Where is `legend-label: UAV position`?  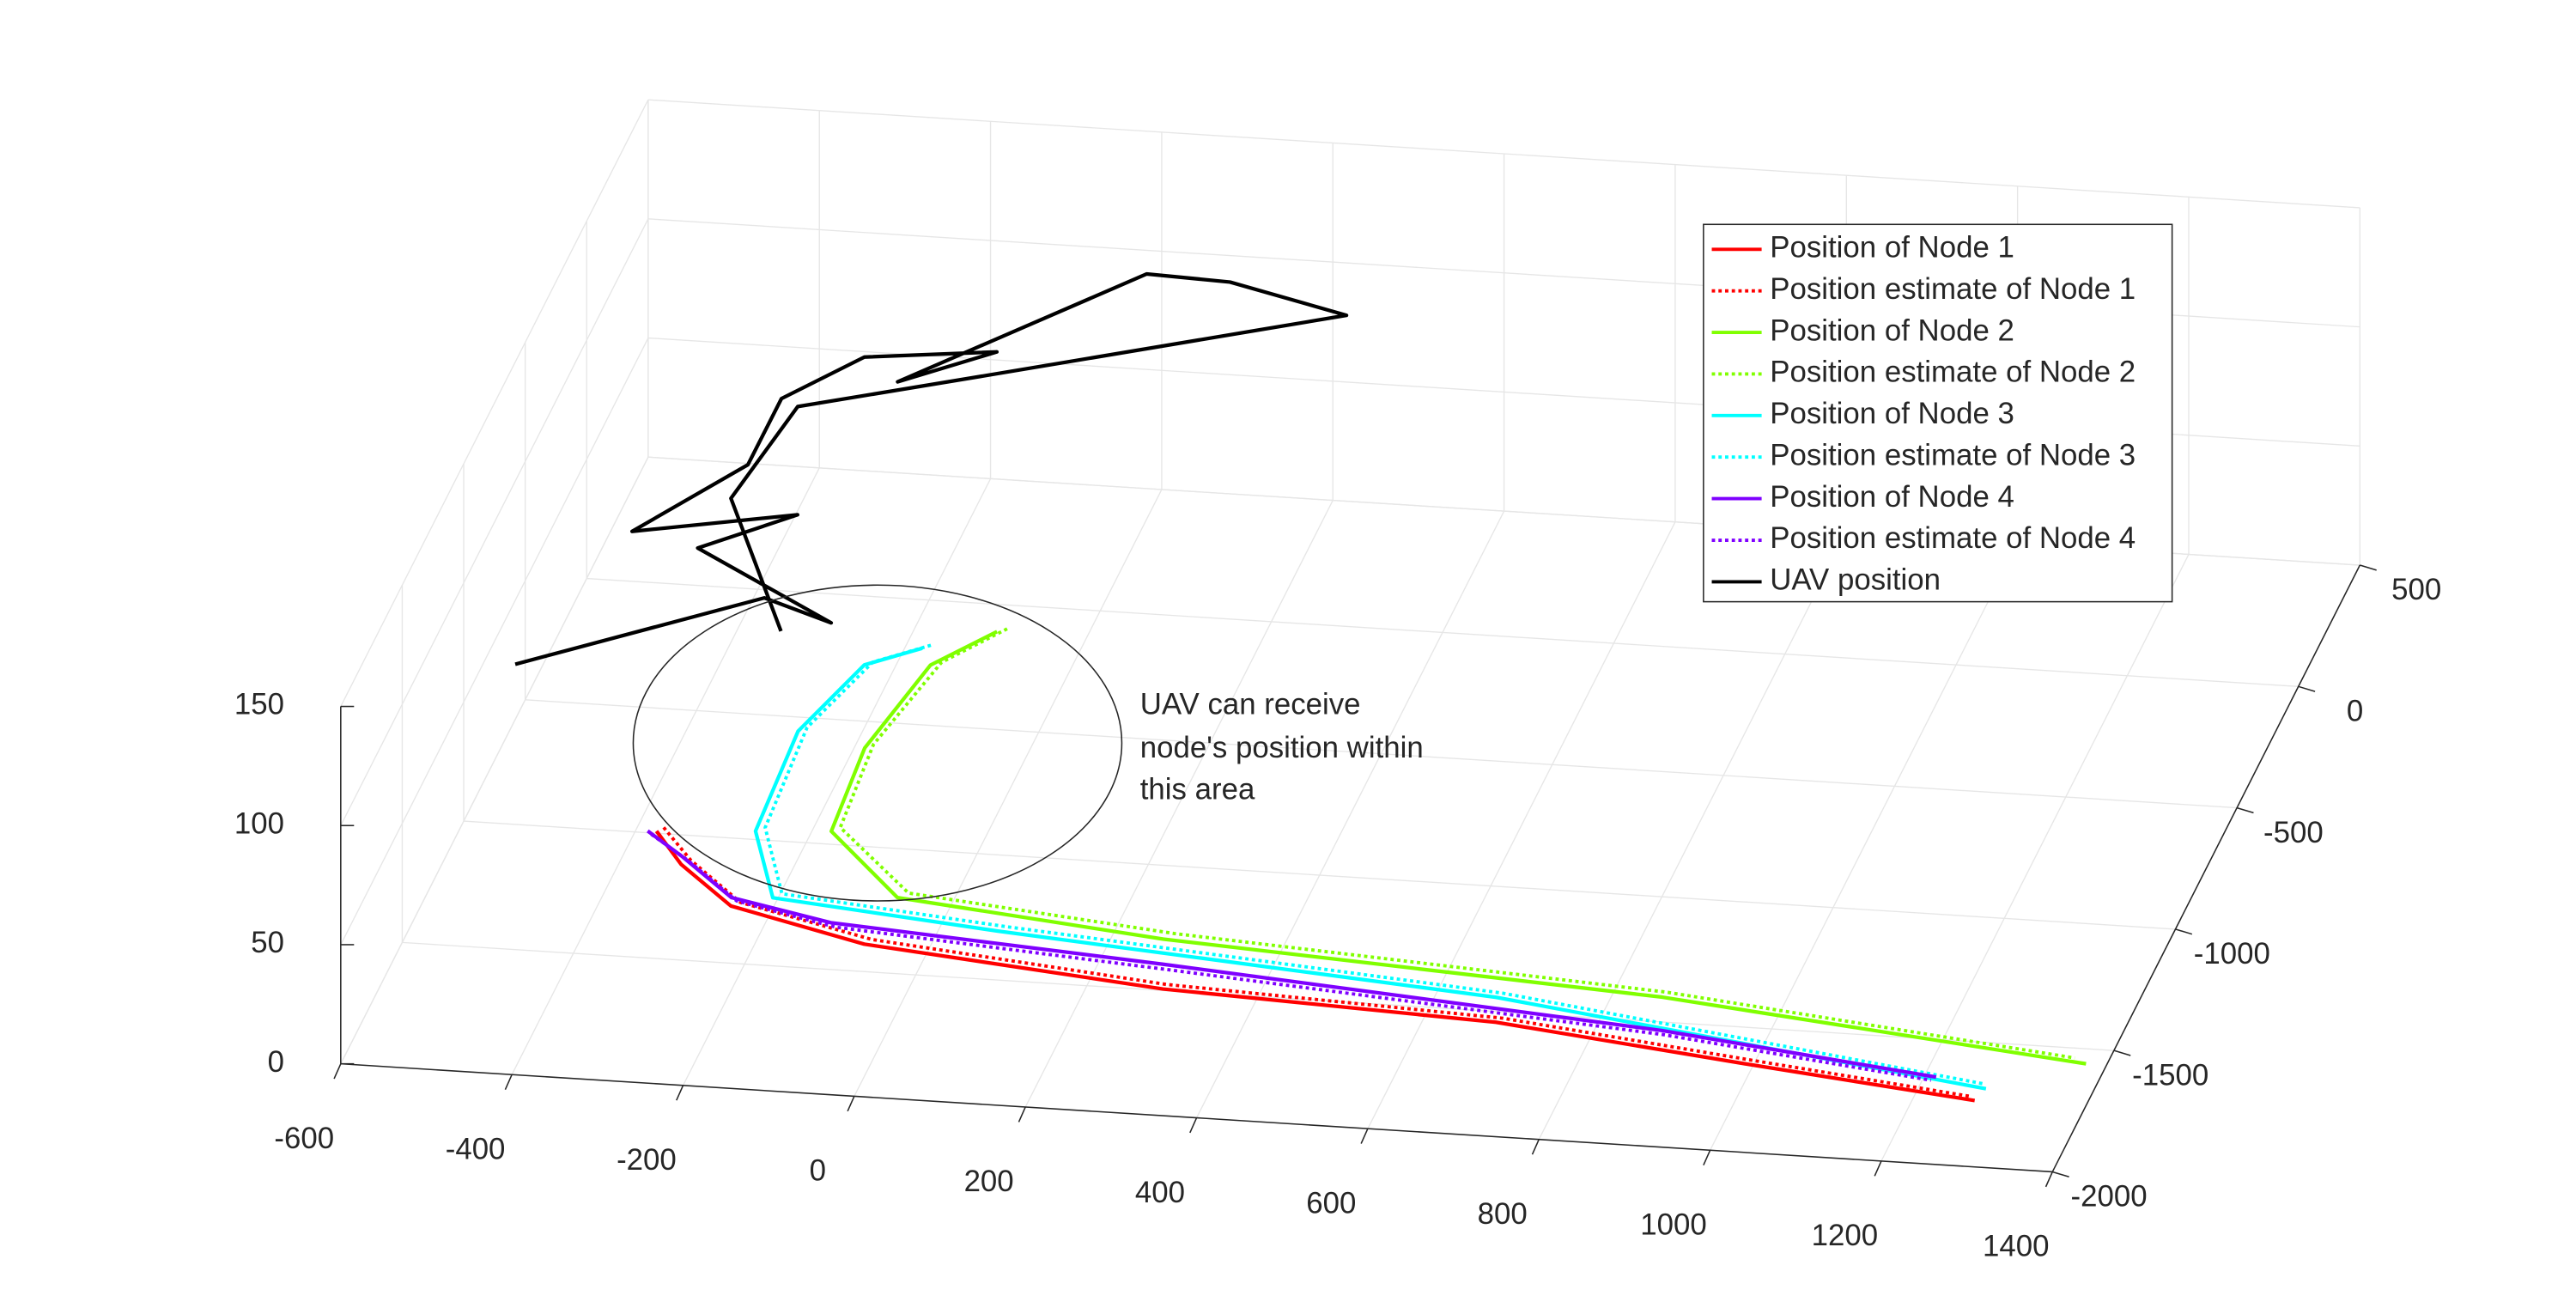 legend-label: UAV position is located at coordinates (1856, 580).